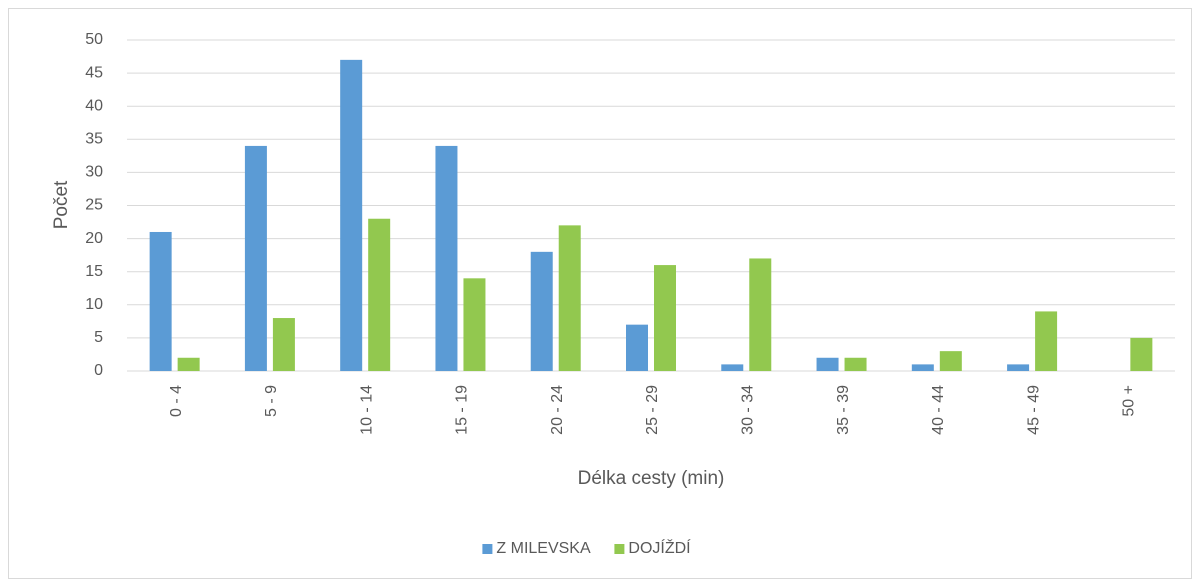 The height and width of the screenshot is (581, 1200). Describe the element at coordinates (651, 478) in the screenshot. I see `x-axis-label: Délka cesty (min)` at that location.